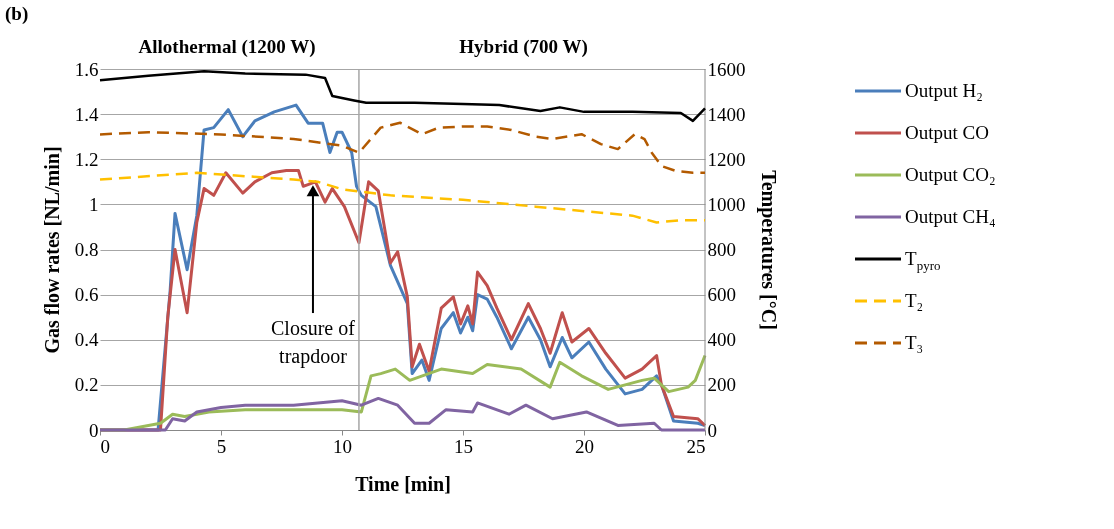 The image size is (1114, 529). I want to click on x-axis-title: Time [min], so click(403, 483).